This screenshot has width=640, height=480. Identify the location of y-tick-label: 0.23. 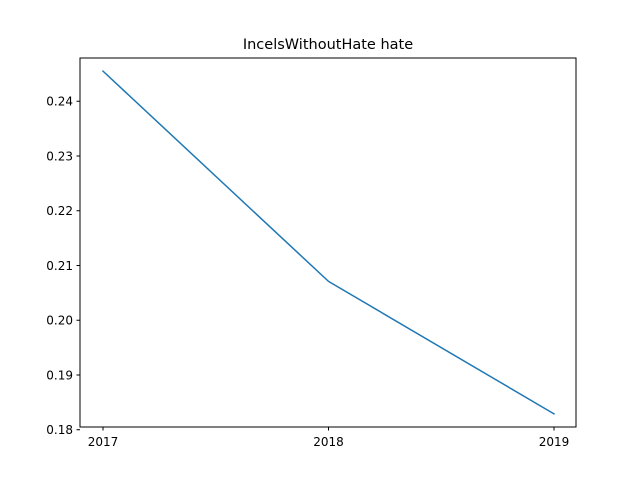
(59, 156).